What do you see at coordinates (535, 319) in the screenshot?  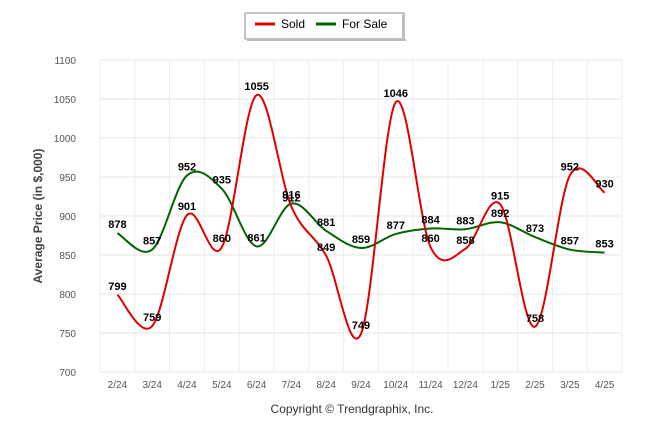 I see `data-label-sold: 758` at bounding box center [535, 319].